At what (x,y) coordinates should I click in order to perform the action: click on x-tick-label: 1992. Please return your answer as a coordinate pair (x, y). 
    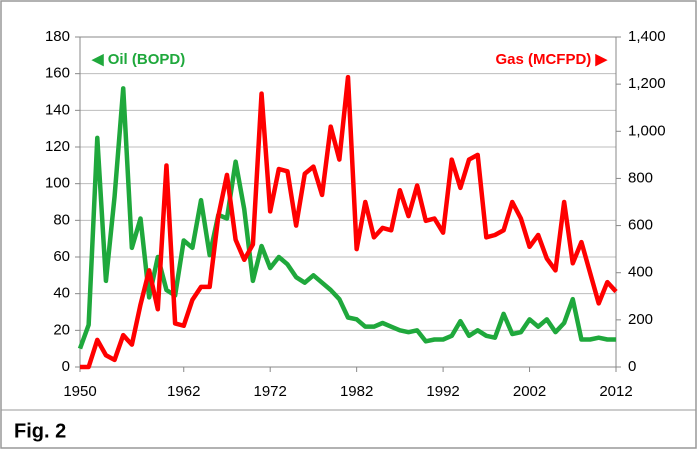
    Looking at the image, I should click on (442, 391).